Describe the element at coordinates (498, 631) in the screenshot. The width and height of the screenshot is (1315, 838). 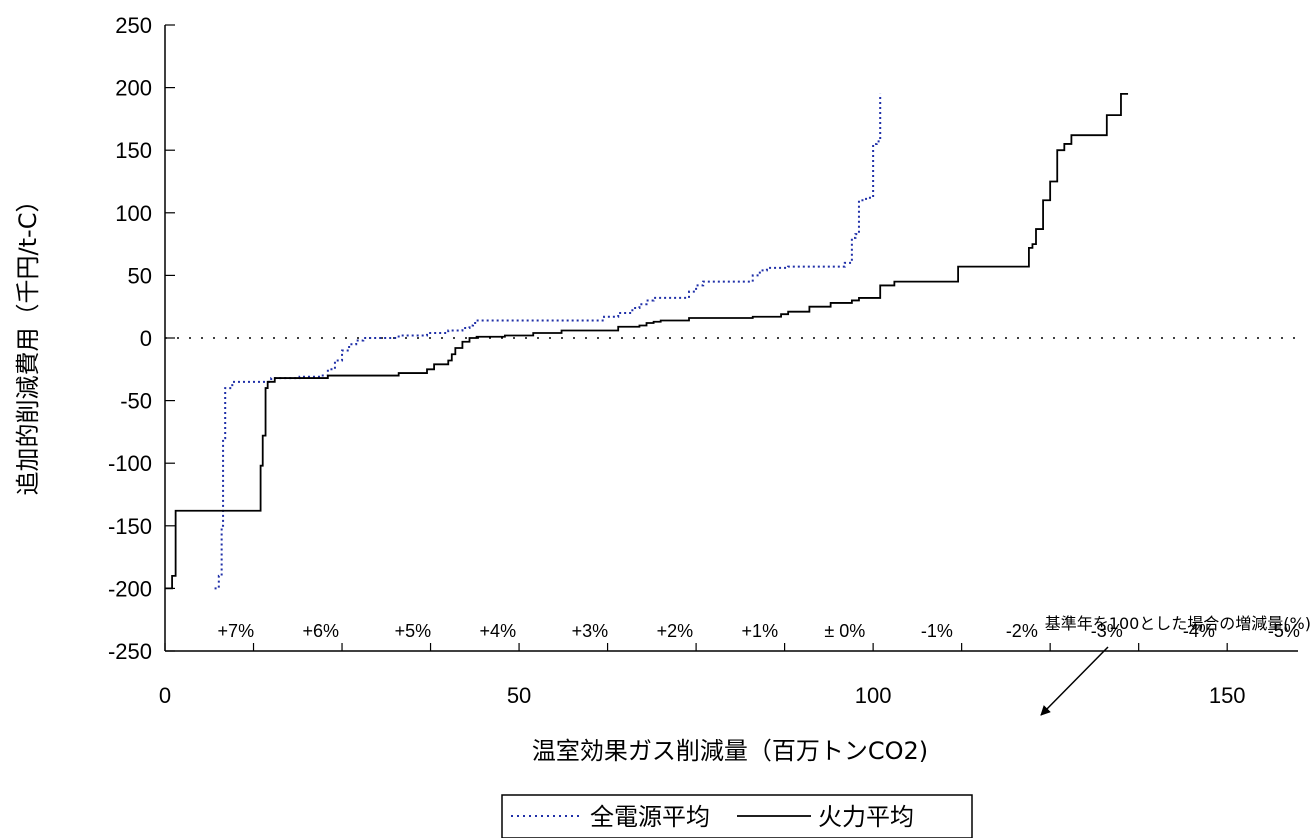
I see `percent-label: +4%` at that location.